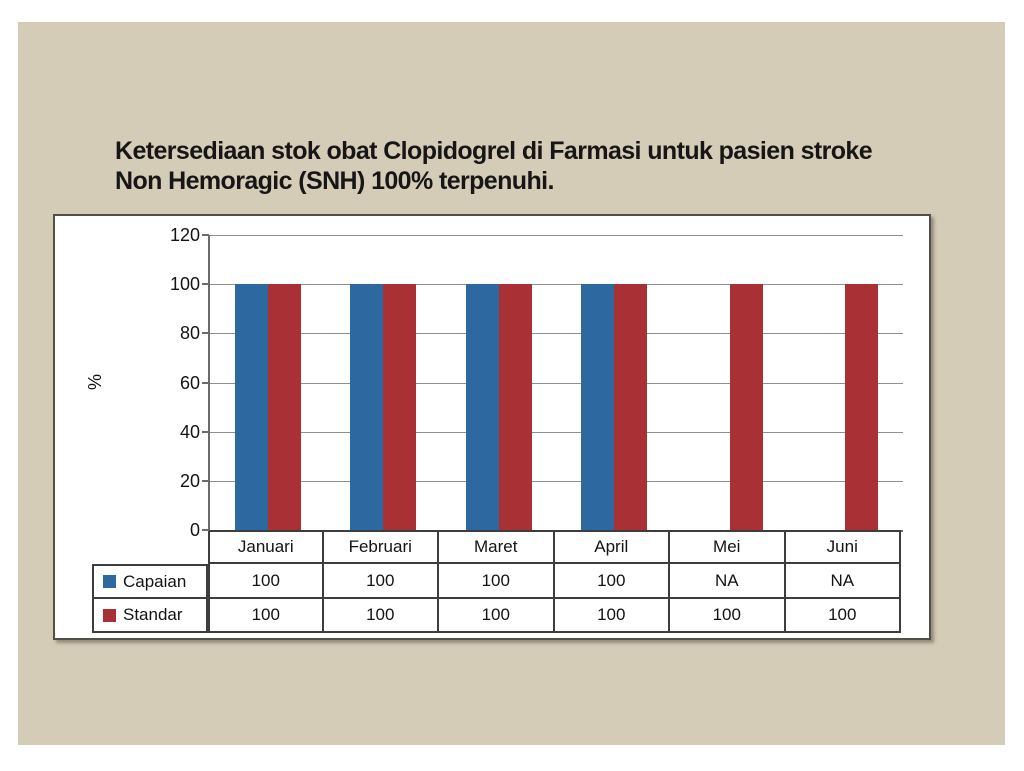 The height and width of the screenshot is (771, 1024). I want to click on table-value-capaian-april: 100, so click(612, 581).